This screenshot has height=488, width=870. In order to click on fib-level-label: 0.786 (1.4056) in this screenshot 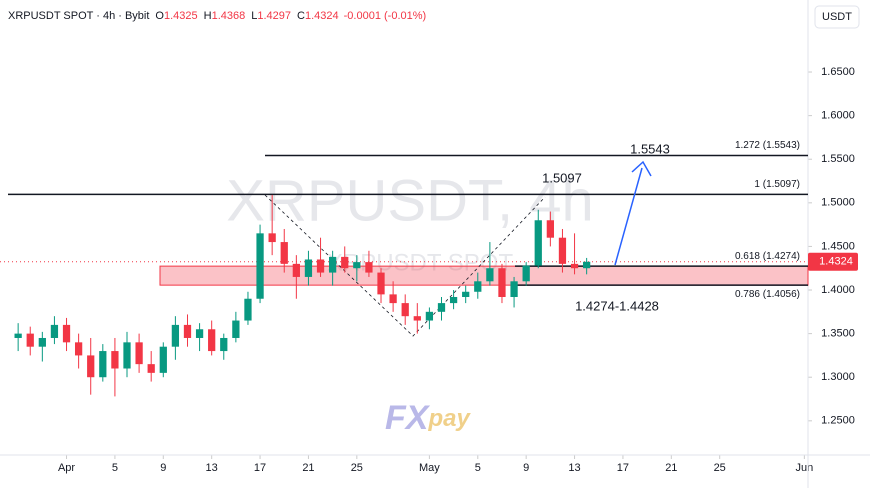, I will do `click(767, 294)`.